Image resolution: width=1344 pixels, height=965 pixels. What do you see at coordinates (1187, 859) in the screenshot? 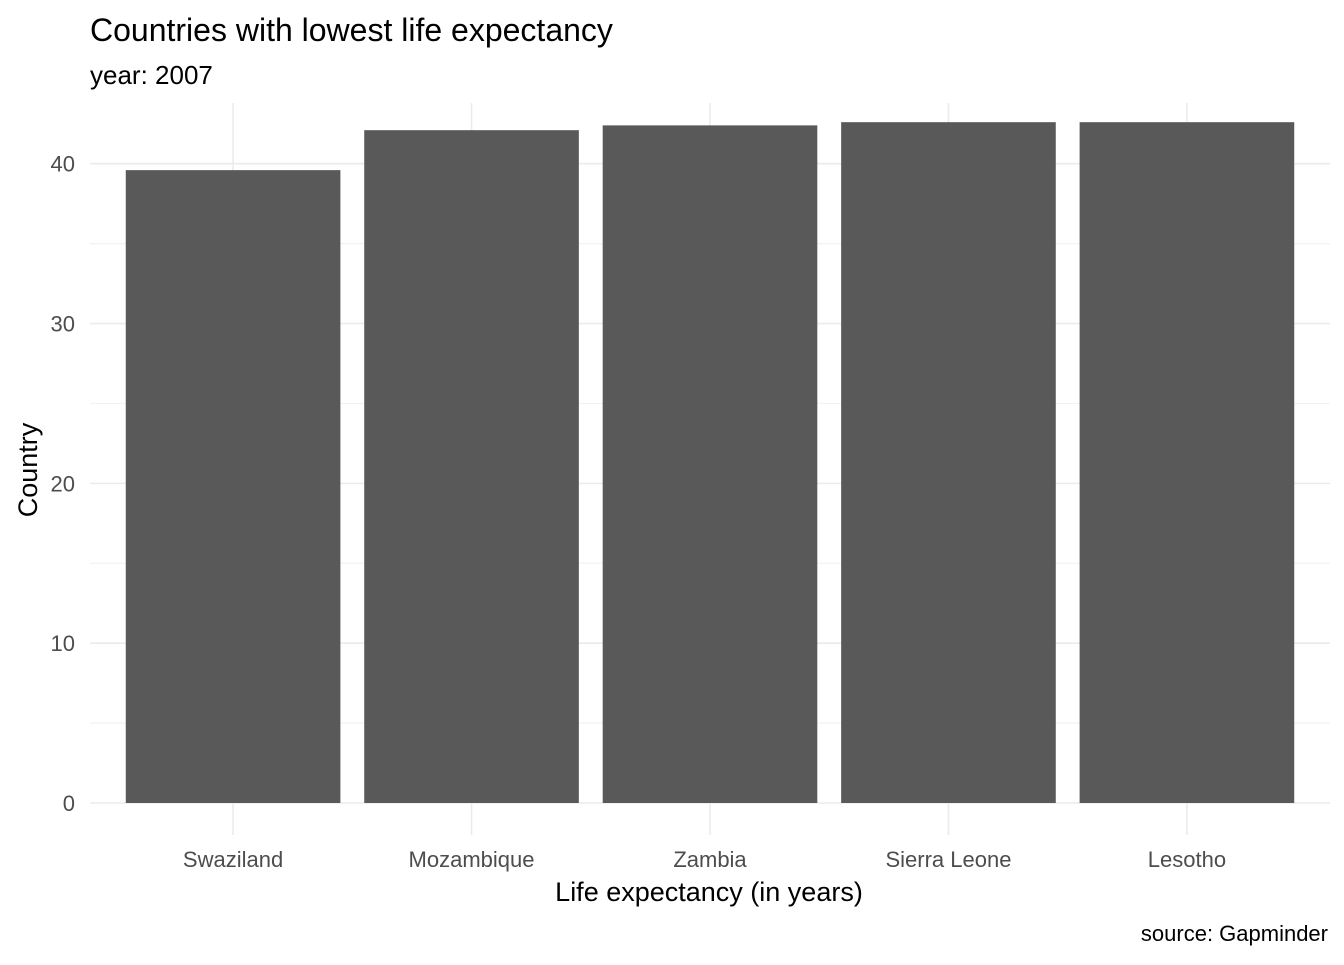
I see `x-tick-label: Lesotho` at bounding box center [1187, 859].